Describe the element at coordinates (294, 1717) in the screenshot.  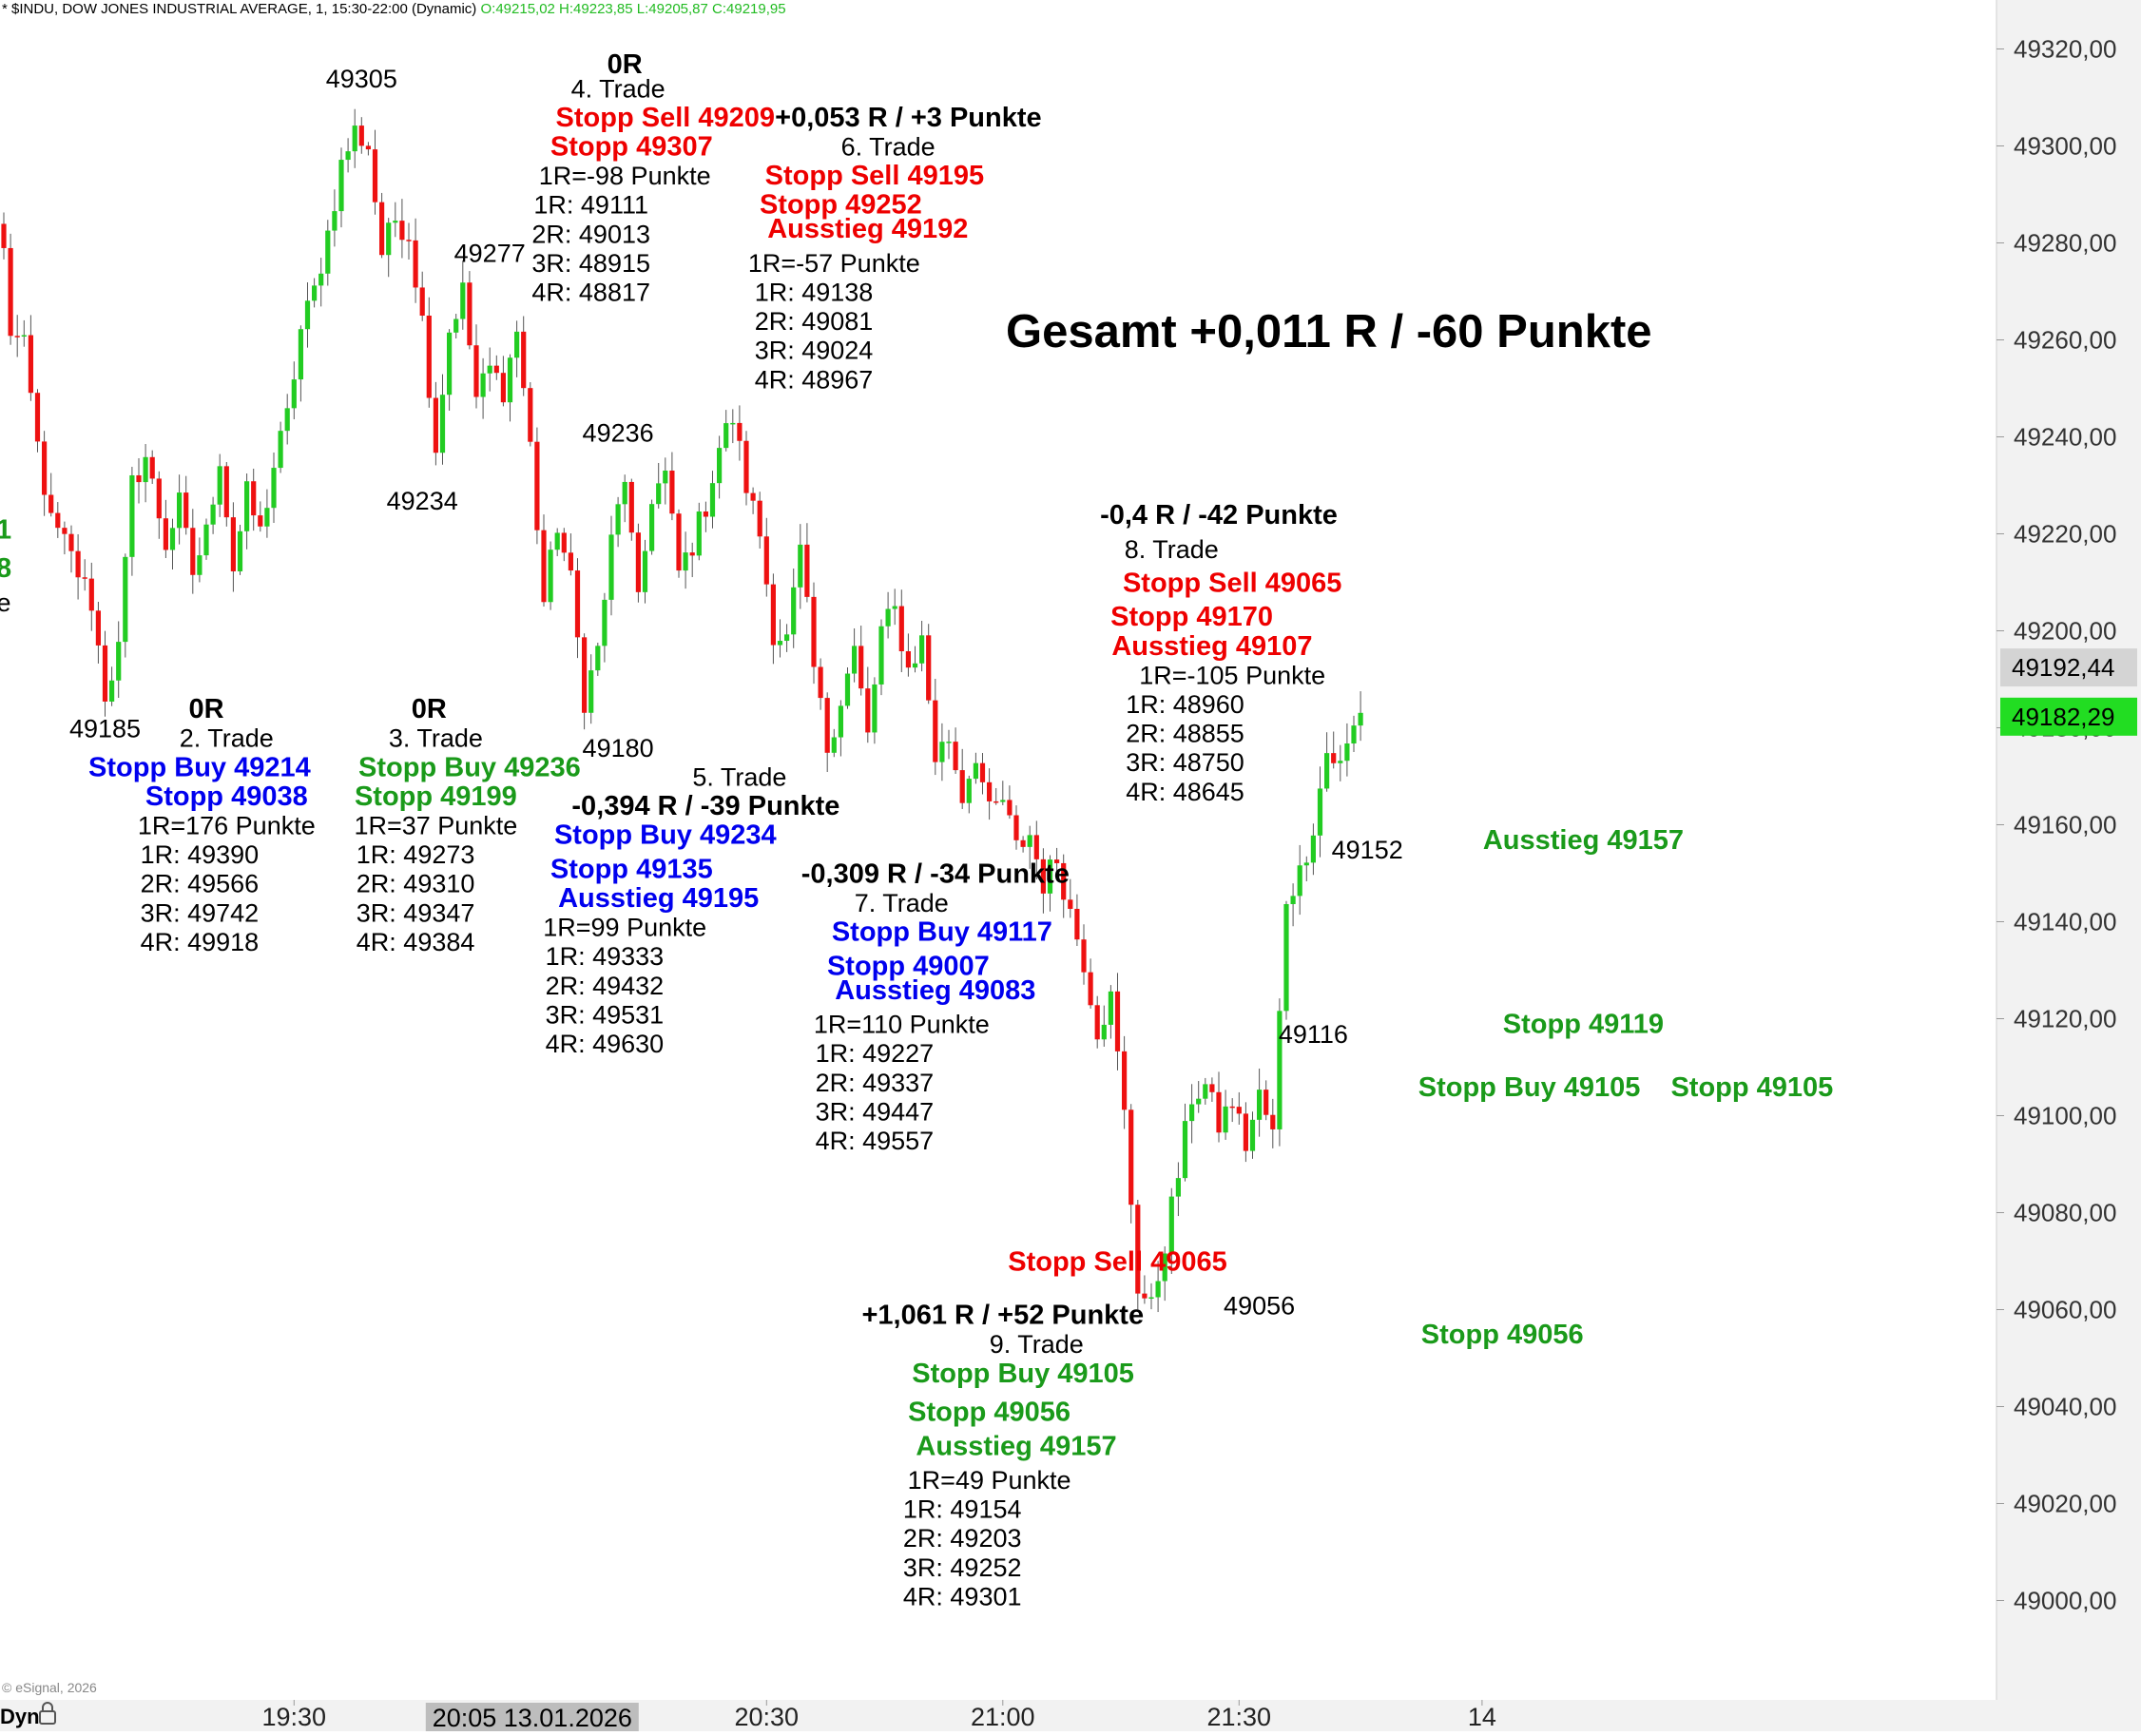
I see `x-tick-label: 19:30` at that location.